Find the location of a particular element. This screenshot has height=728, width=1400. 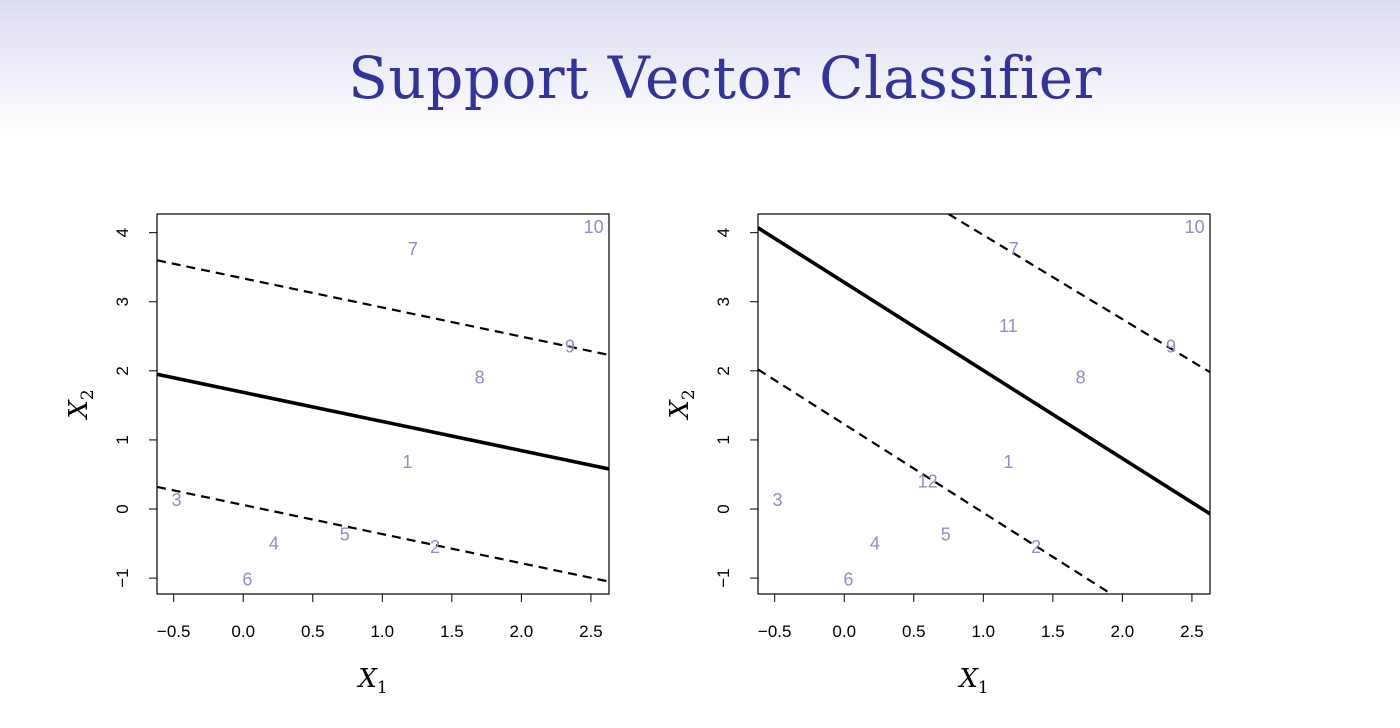

point-label-11: 11 is located at coordinates (1008, 326).